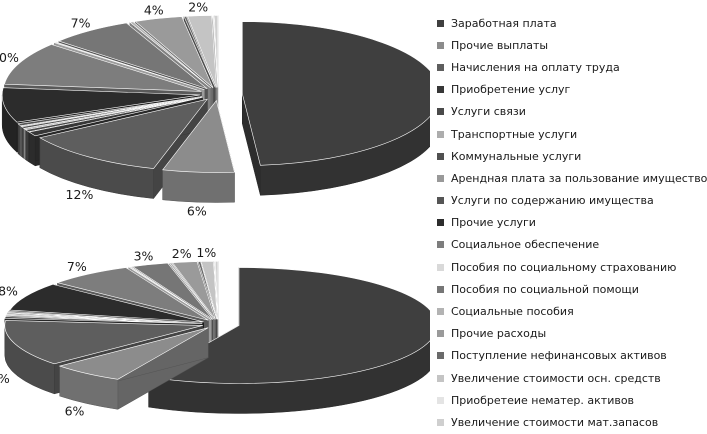 The image size is (707, 434). What do you see at coordinates (571, 112) in the screenshot?
I see `legend-item: Услуги связи` at bounding box center [571, 112].